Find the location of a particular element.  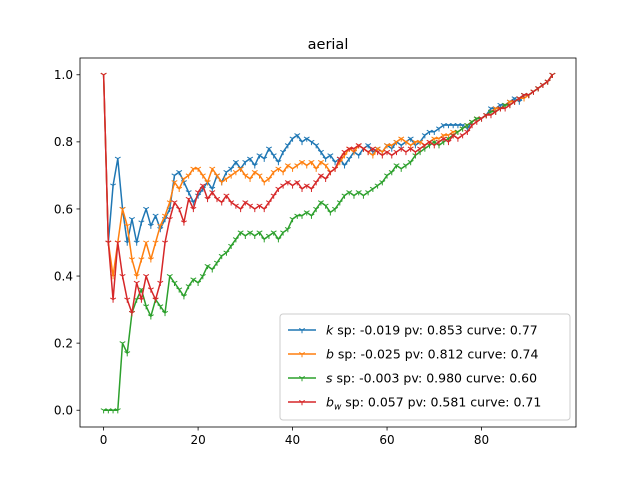

x-tick-label-3: 60 is located at coordinates (386, 440).